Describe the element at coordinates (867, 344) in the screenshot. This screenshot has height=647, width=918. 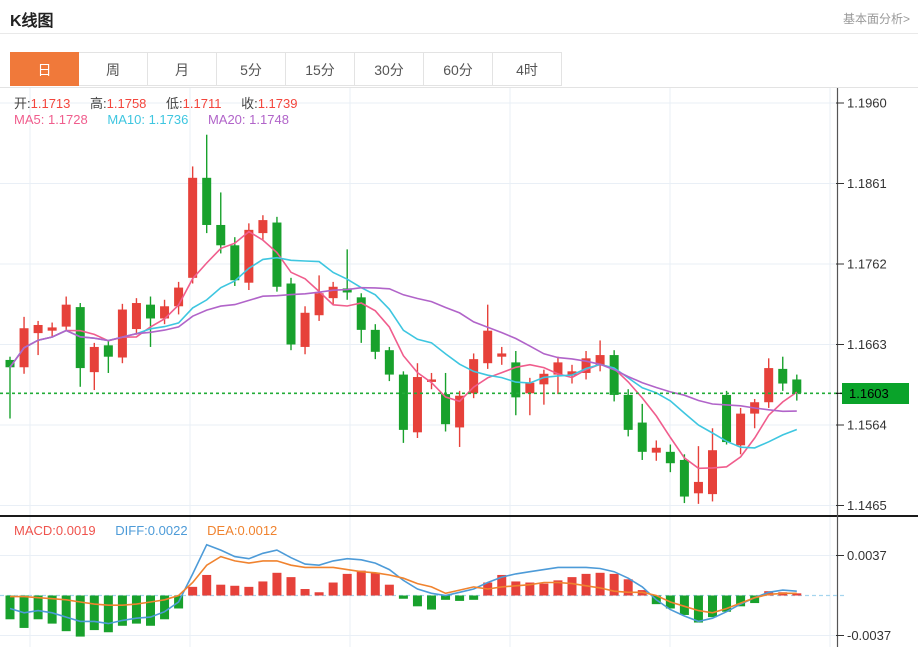
I see `price-axis-label: 1.1663` at that location.